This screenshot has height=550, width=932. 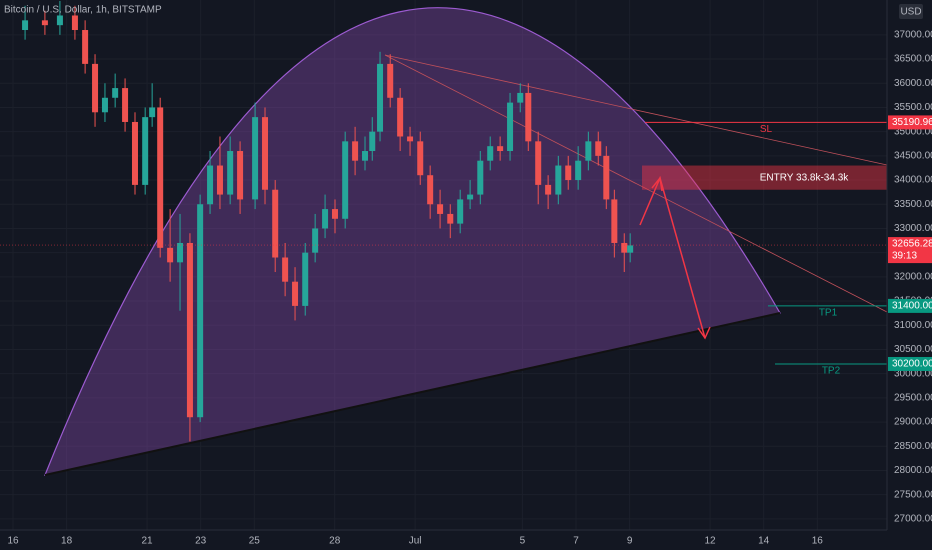 I want to click on y-tick-label: 35500.00, so click(x=913, y=107).